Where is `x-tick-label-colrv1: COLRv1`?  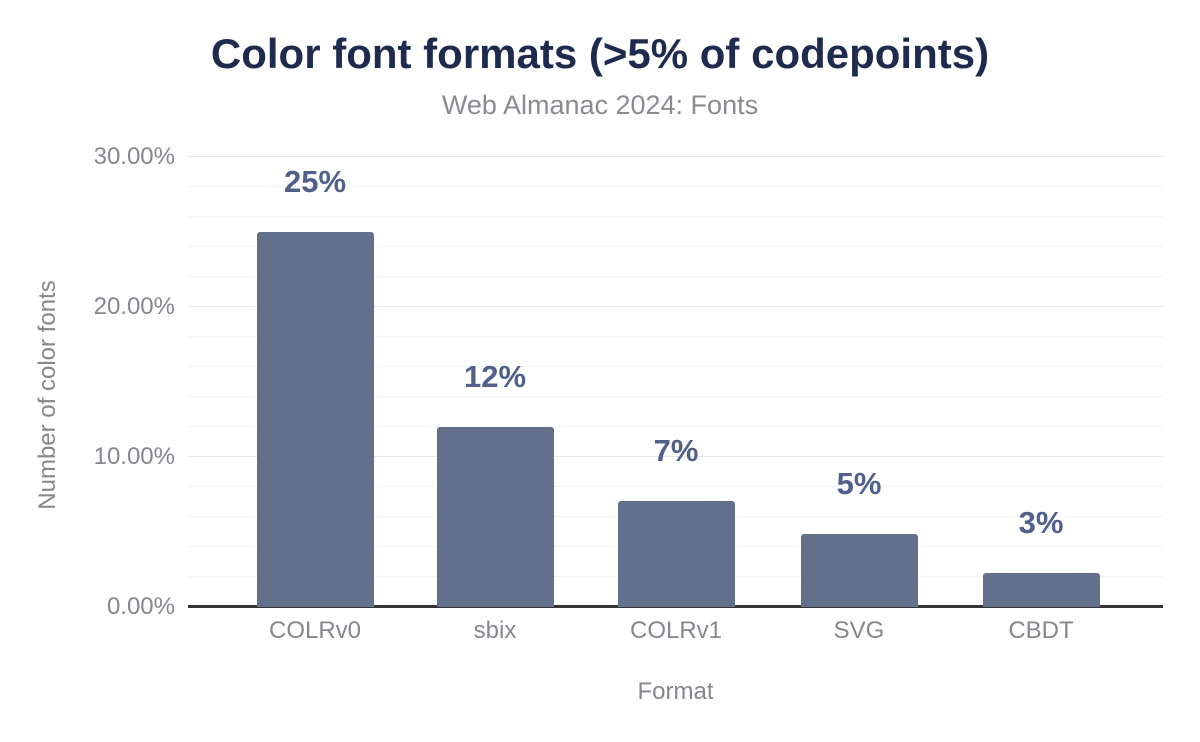
x-tick-label-colrv1: COLRv1 is located at coordinates (676, 630).